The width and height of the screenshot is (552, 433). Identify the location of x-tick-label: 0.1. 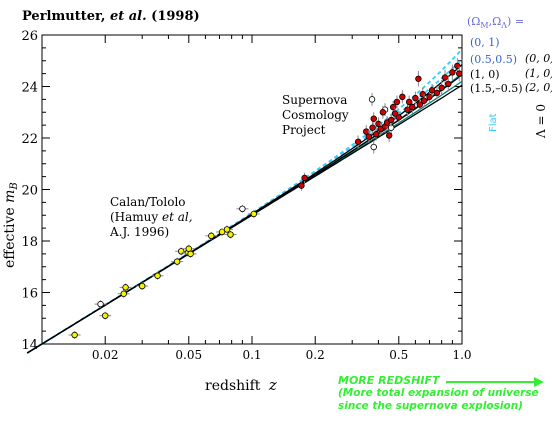
(251, 355).